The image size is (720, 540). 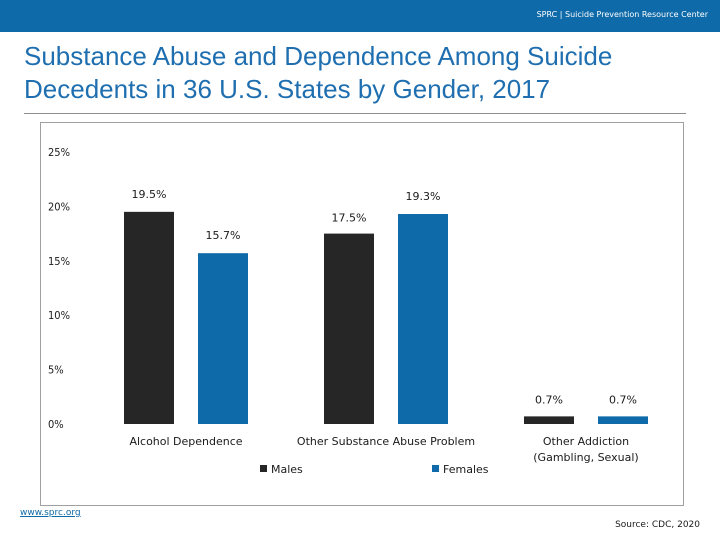 I want to click on legend-label: Females, so click(x=466, y=469).